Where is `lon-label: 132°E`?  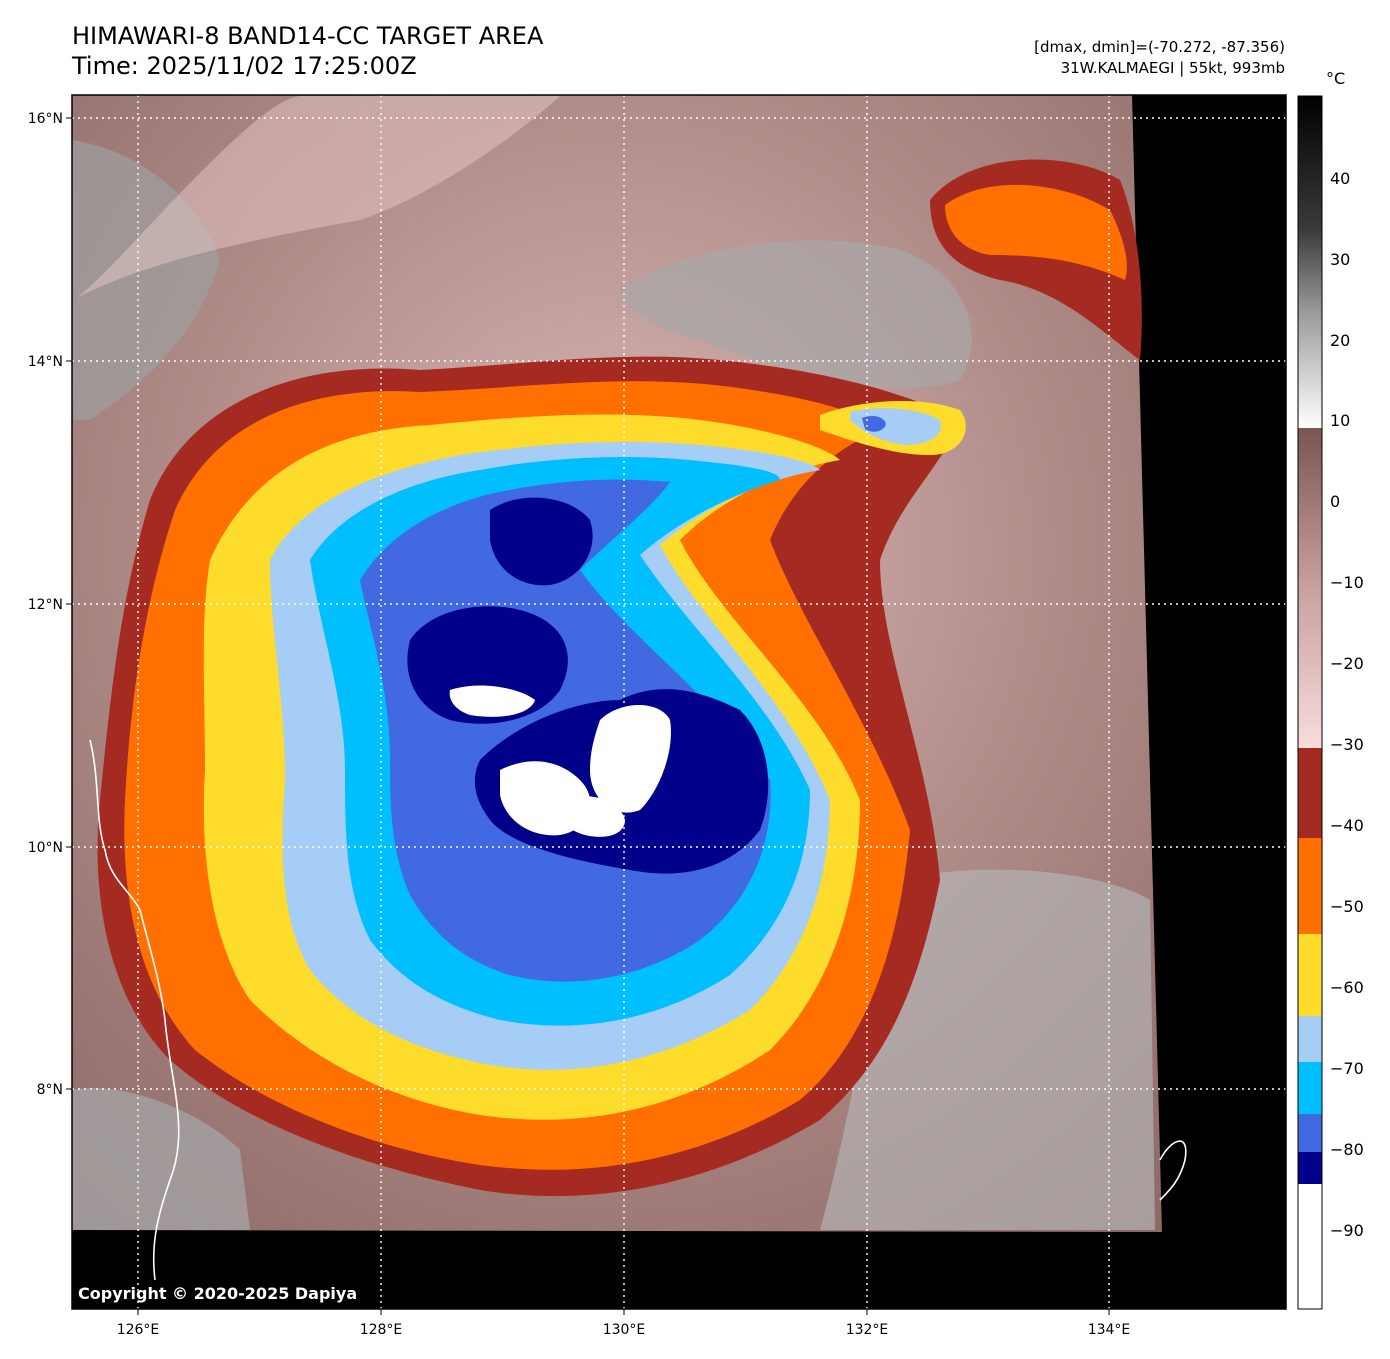
lon-label: 132°E is located at coordinates (867, 1330).